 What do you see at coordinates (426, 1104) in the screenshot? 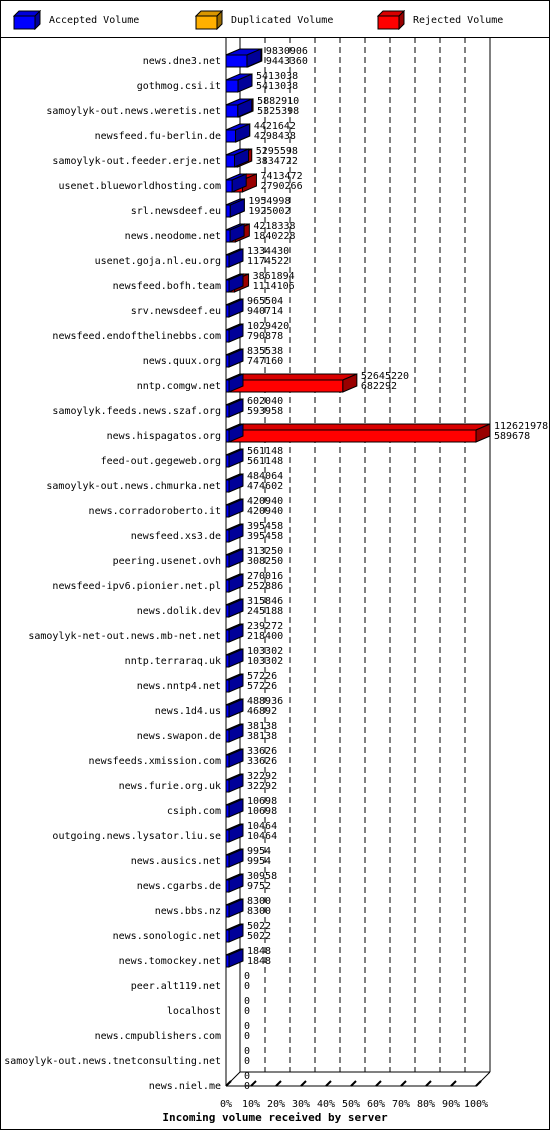
I see `x-tick-label: 80%` at bounding box center [426, 1104].